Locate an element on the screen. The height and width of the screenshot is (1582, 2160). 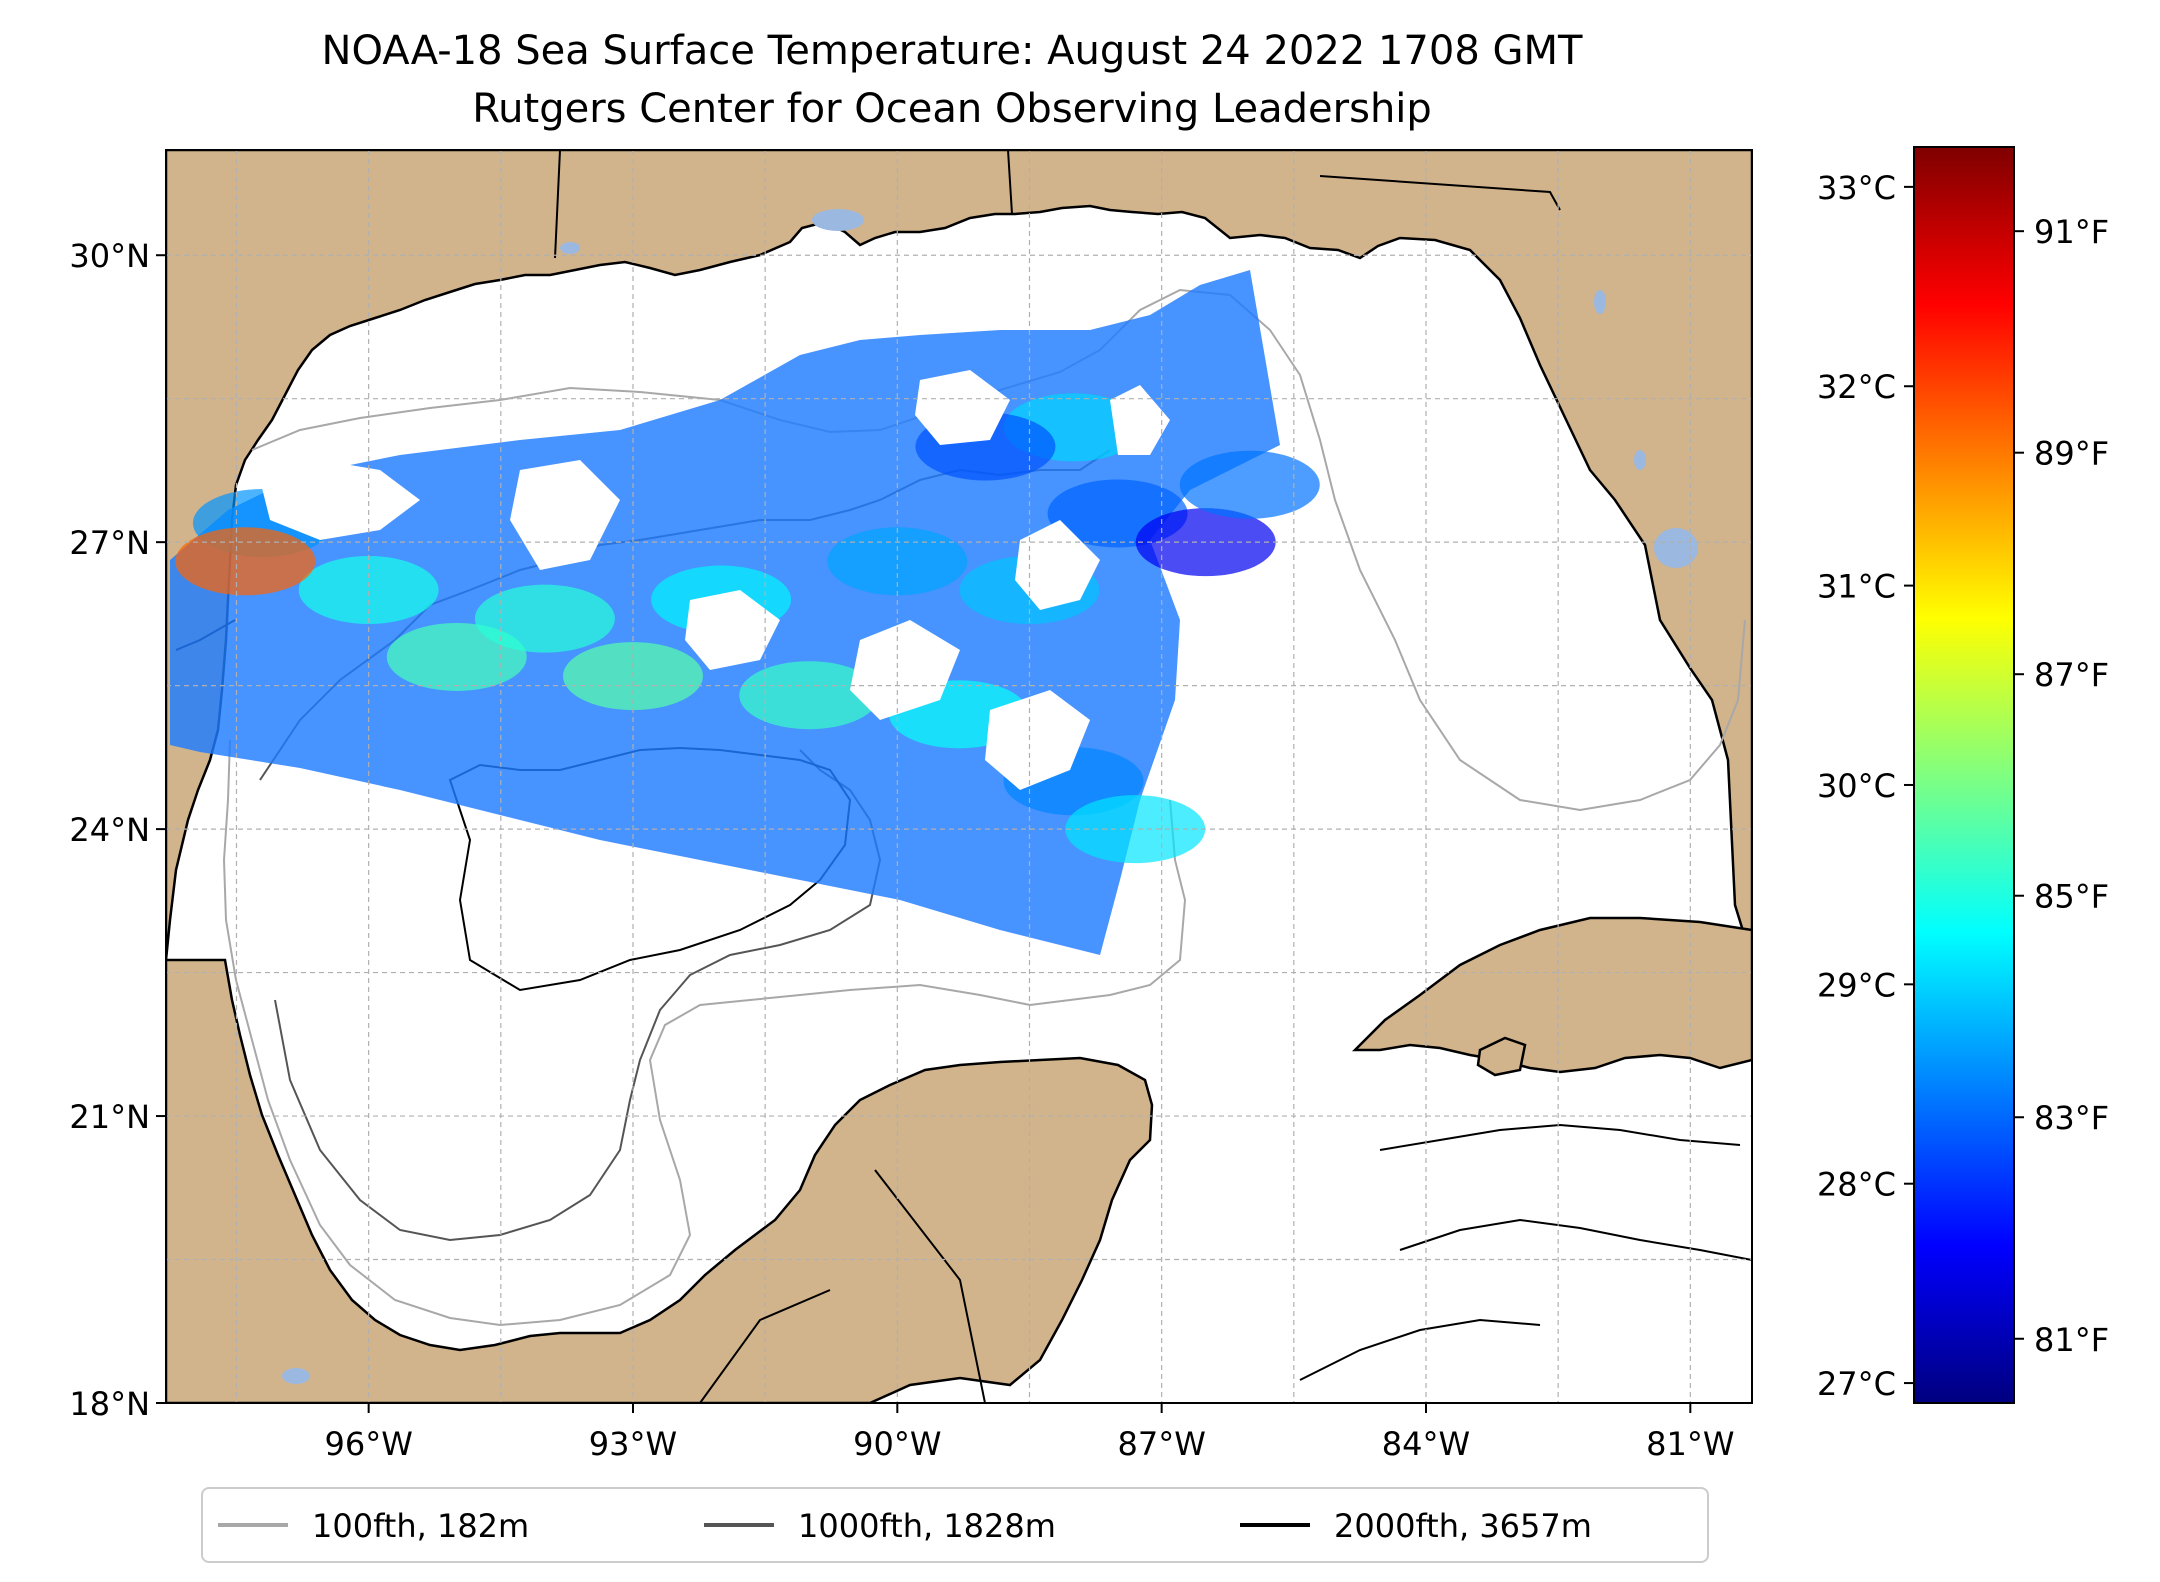
colorbar-fahrenheit-label: 81°F is located at coordinates (2071, 1340).